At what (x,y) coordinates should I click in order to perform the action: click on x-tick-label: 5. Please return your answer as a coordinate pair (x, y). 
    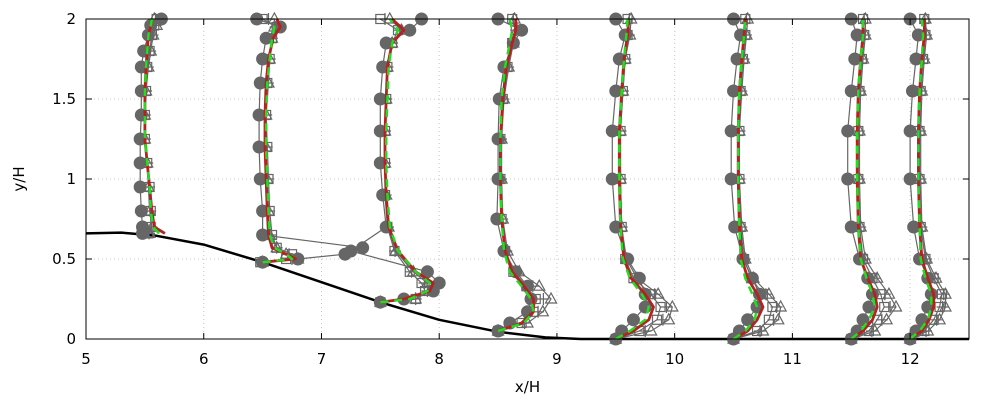
    Looking at the image, I should click on (86, 359).